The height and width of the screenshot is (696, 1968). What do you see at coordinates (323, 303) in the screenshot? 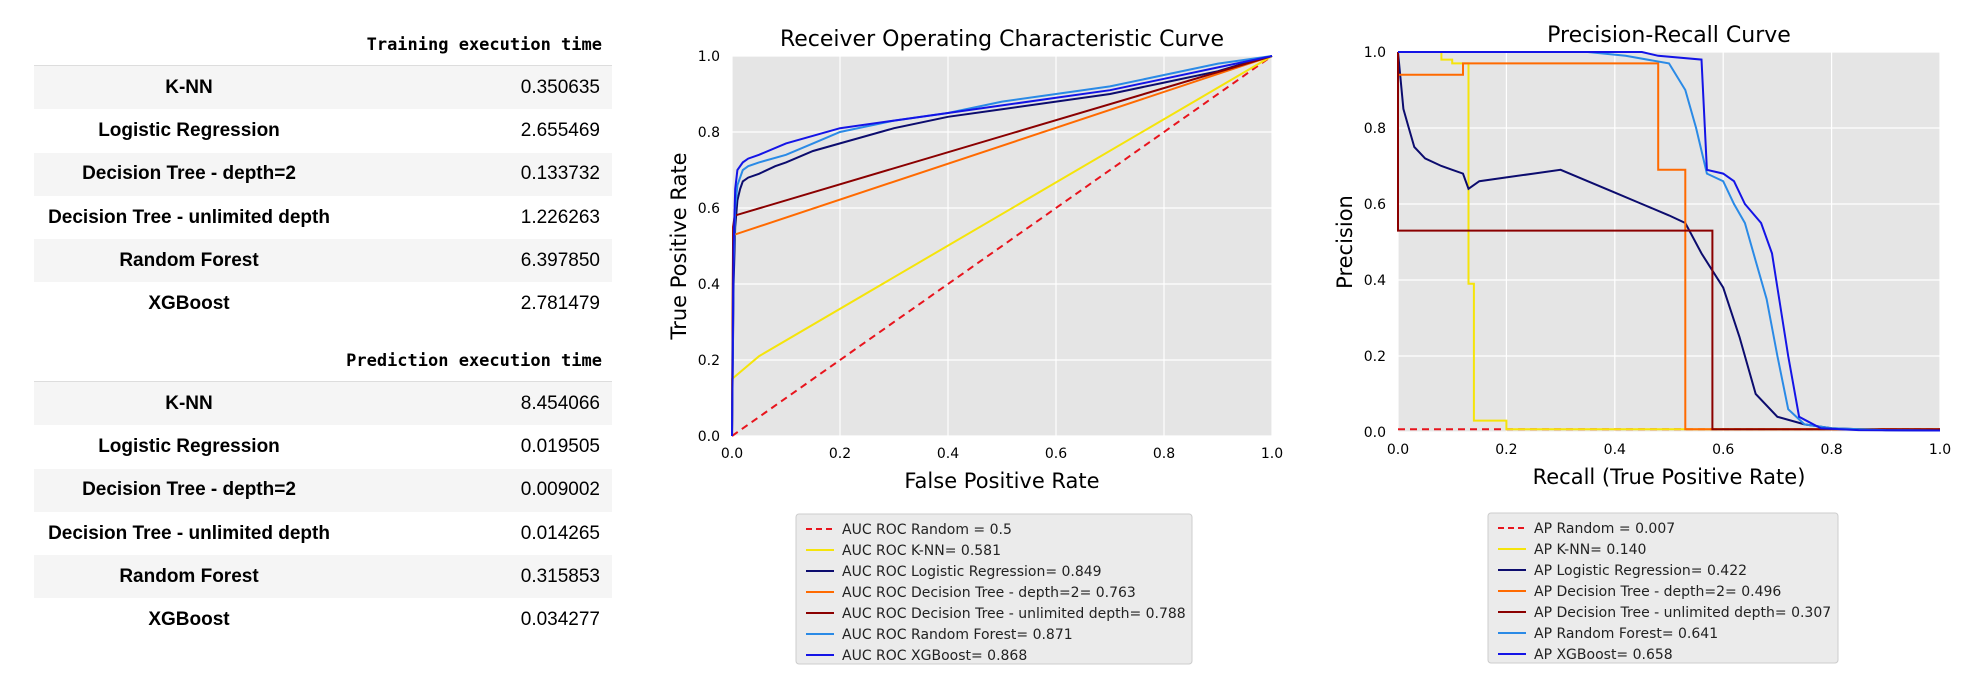
I see `table-row: XGBoost 2.781479` at bounding box center [323, 303].